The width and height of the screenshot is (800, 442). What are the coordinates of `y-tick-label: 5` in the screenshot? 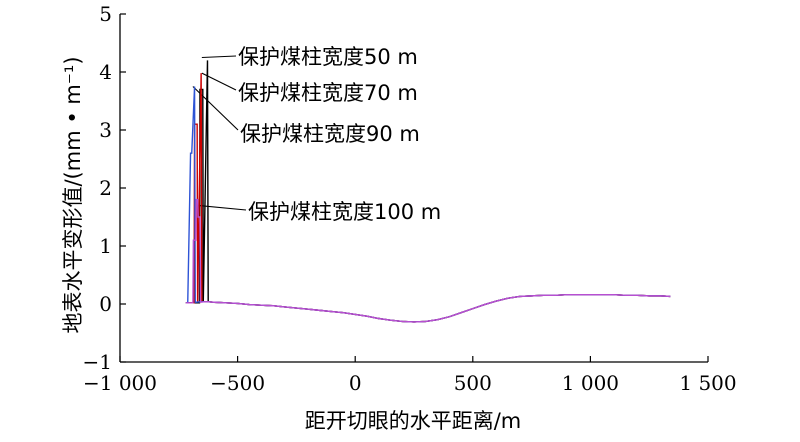 It's located at (105, 14).